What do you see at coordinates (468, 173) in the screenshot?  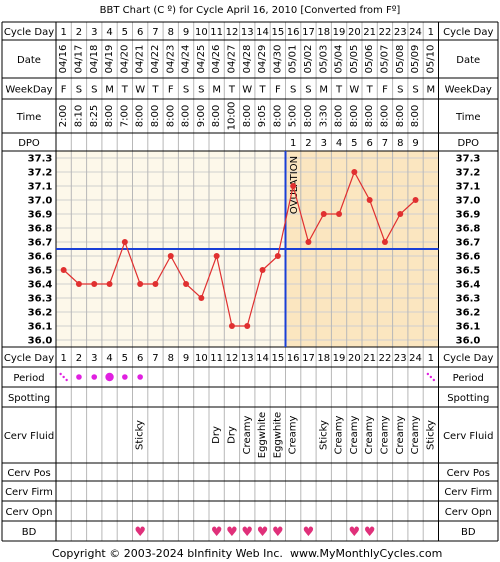 I see `y-tick-label-right: 37.2` at bounding box center [468, 173].